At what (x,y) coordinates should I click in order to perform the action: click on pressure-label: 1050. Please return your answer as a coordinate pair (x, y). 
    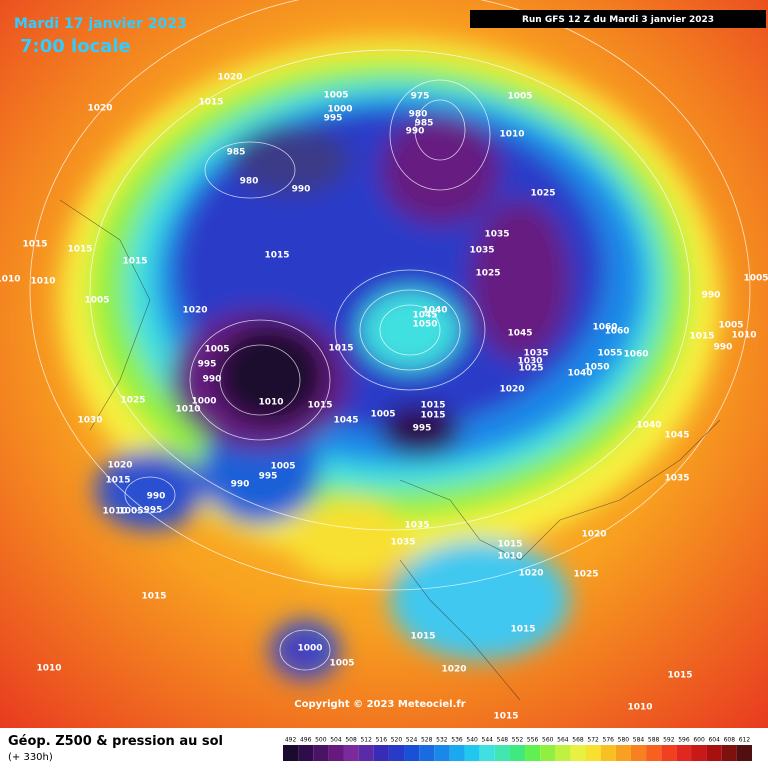
    Looking at the image, I should click on (596, 368).